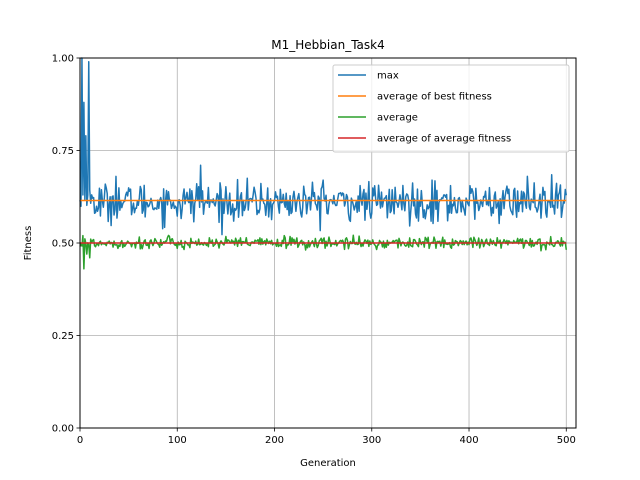  I want to click on legend-box, so click(451, 108).